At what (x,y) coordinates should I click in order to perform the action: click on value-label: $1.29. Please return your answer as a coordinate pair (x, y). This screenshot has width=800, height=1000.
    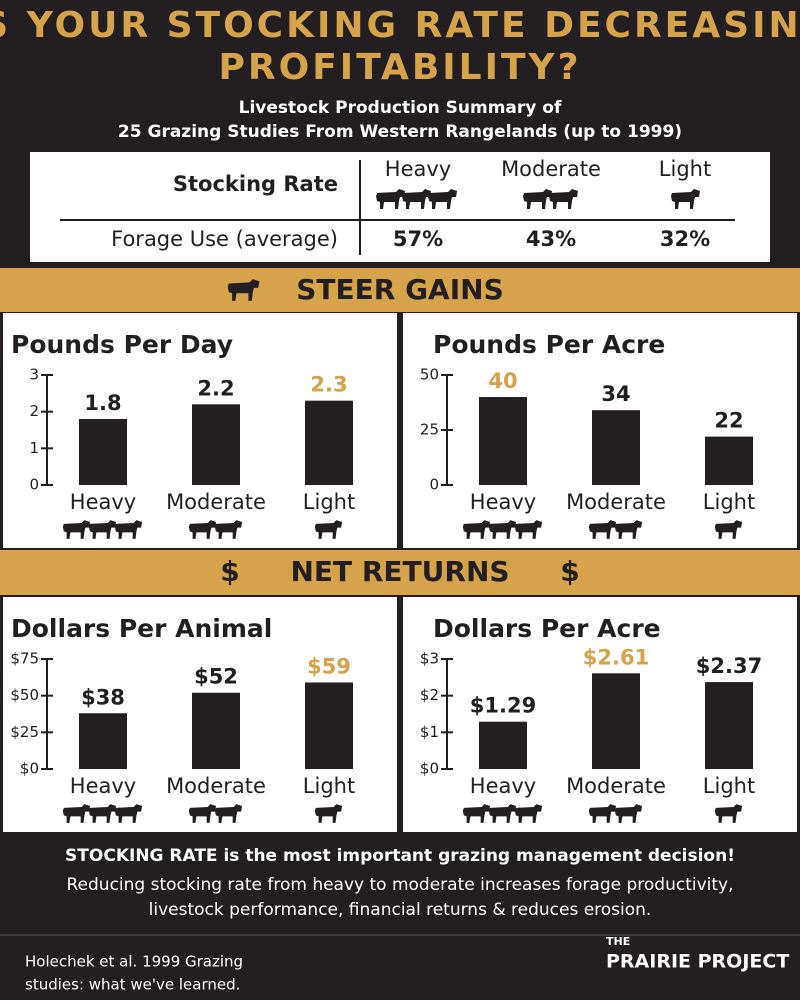
    Looking at the image, I should click on (503, 706).